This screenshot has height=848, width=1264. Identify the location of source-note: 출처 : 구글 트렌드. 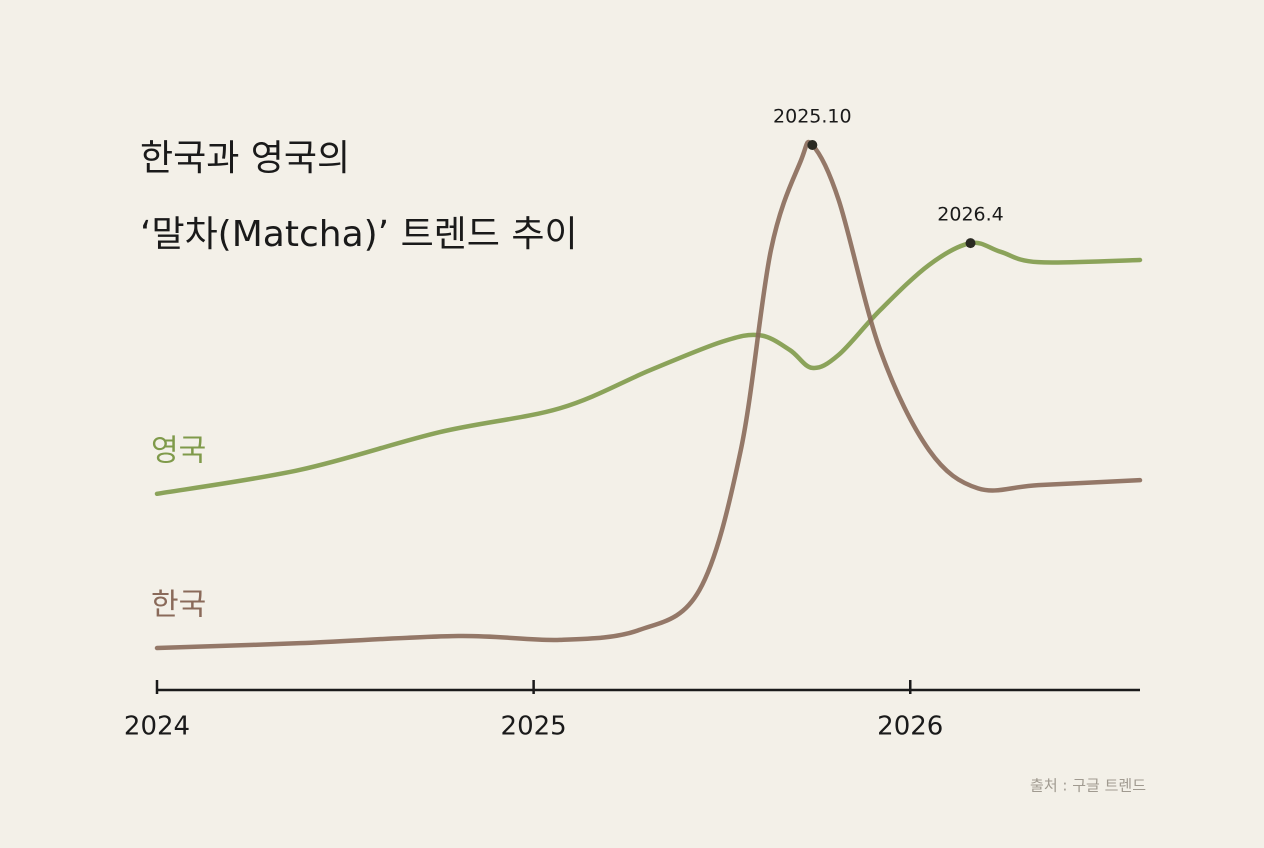
(1088, 786).